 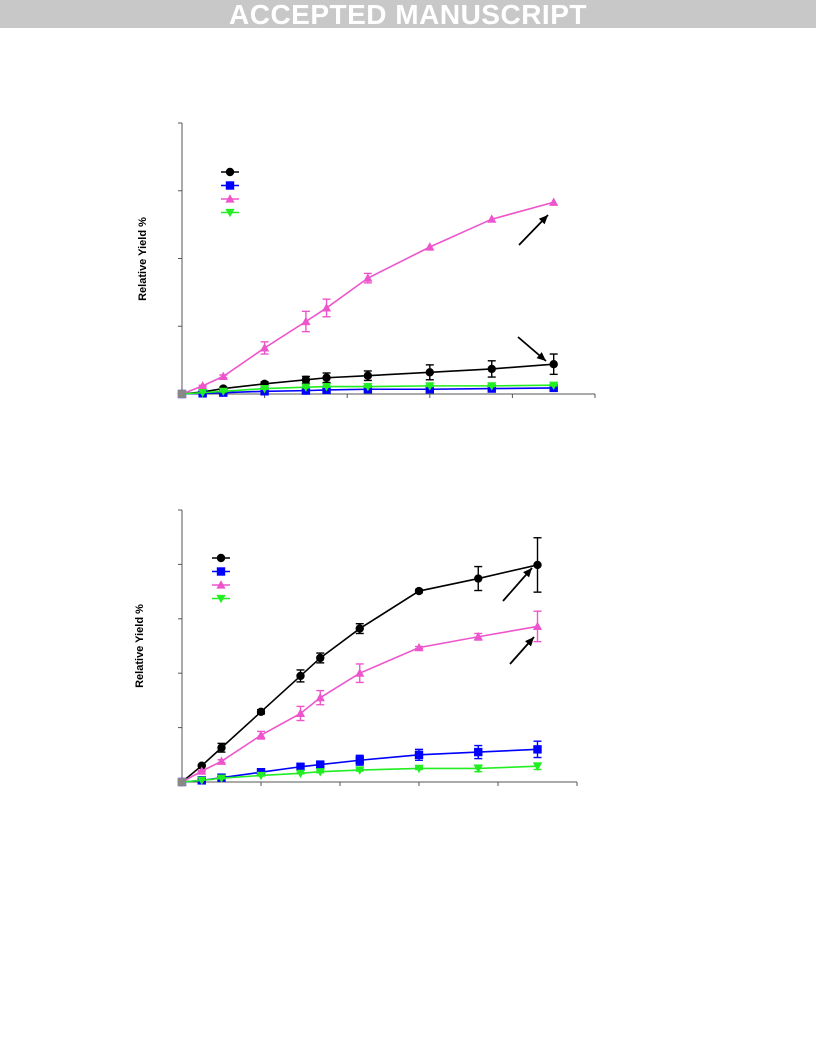 I want to click on chart-top-svg, so click(x=386, y=260).